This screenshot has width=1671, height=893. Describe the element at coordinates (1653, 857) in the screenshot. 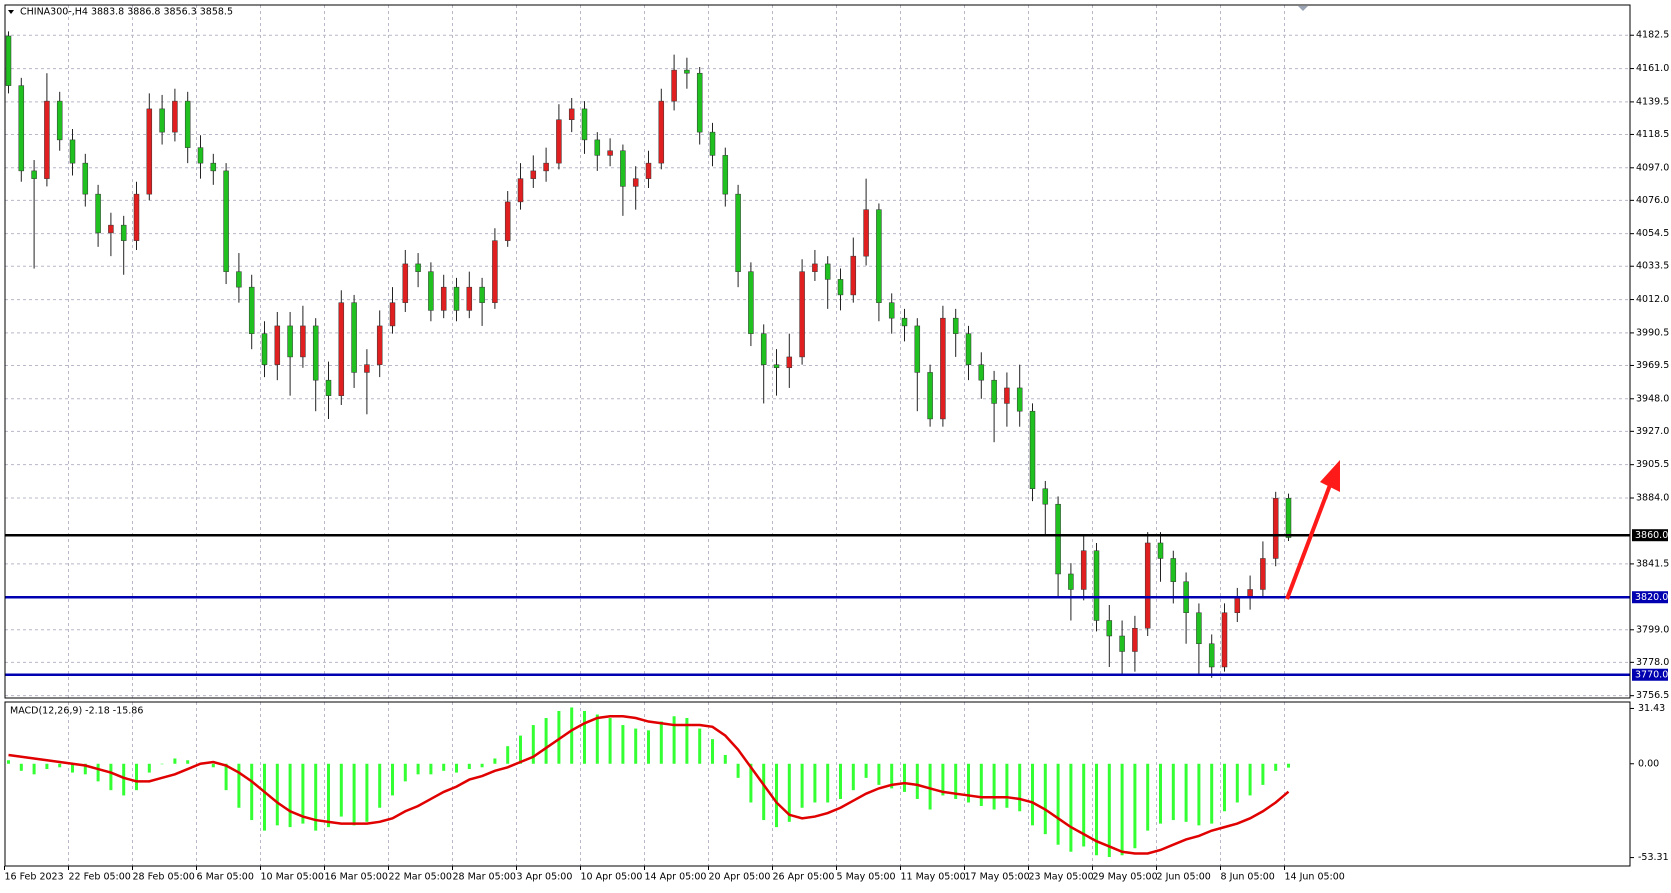

I see `y-tick-label: -53.31` at that location.